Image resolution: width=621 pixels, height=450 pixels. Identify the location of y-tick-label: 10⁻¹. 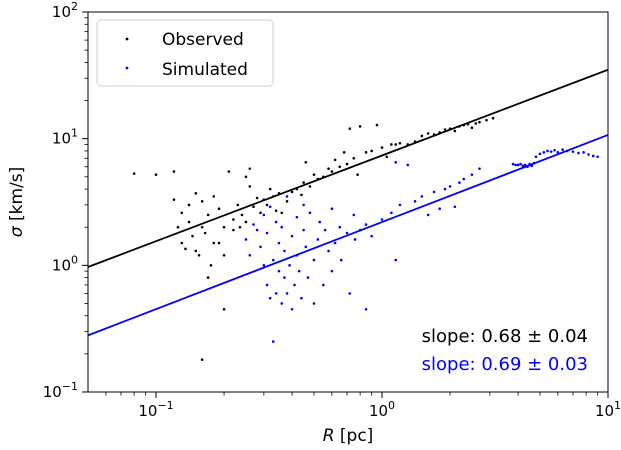
(60, 390).